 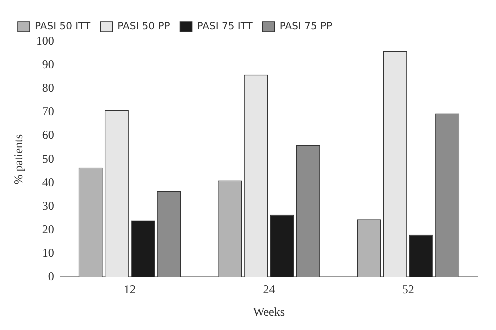 I want to click on y-tick-label: 10, so click(x=48, y=253).